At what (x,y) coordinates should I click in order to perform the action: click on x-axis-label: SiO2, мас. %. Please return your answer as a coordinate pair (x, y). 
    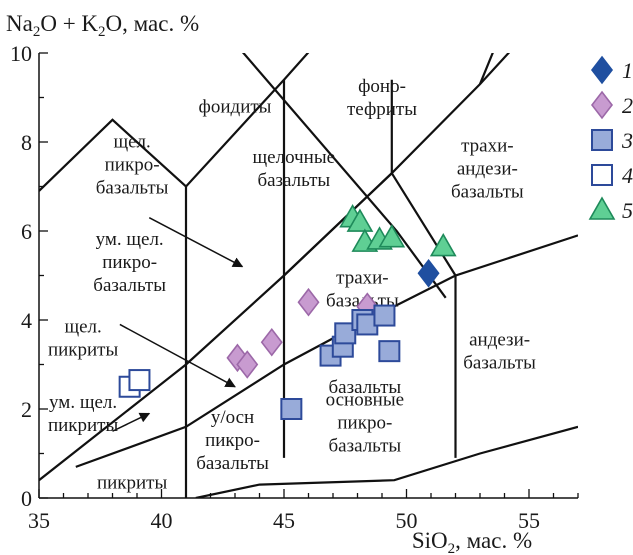
    Looking at the image, I should click on (472, 541).